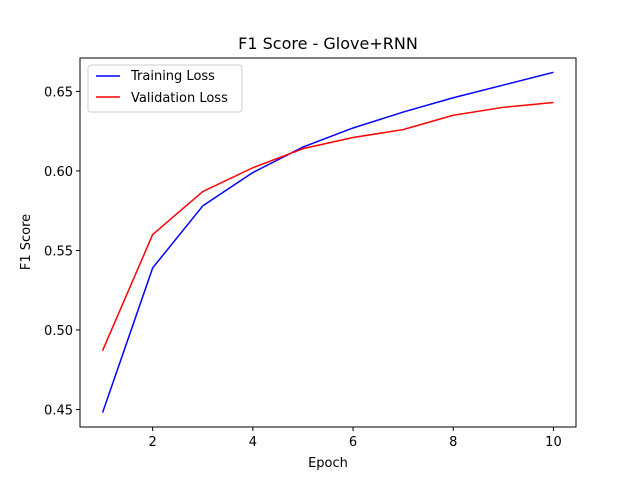  I want to click on y-tick-label-2: 0.55, so click(58, 251).